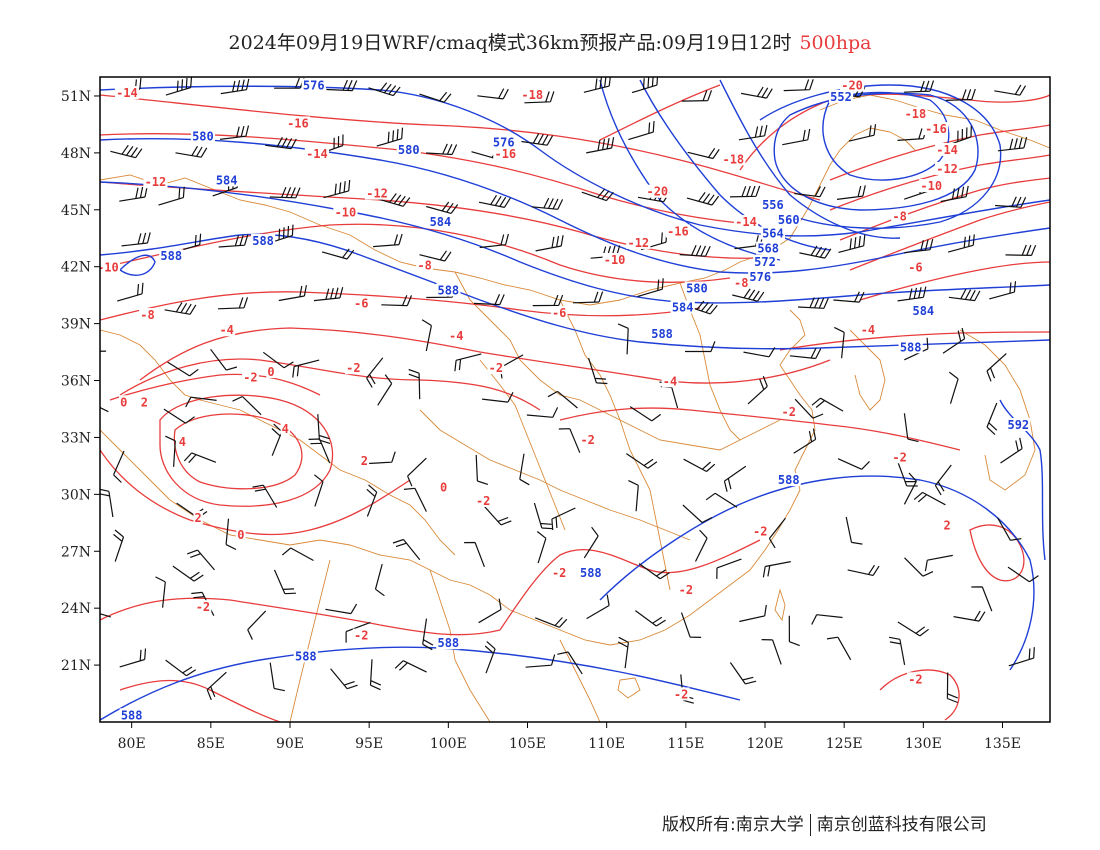  What do you see at coordinates (330, 547) in the screenshot?
I see `boundary-tibet-south` at bounding box center [330, 547].